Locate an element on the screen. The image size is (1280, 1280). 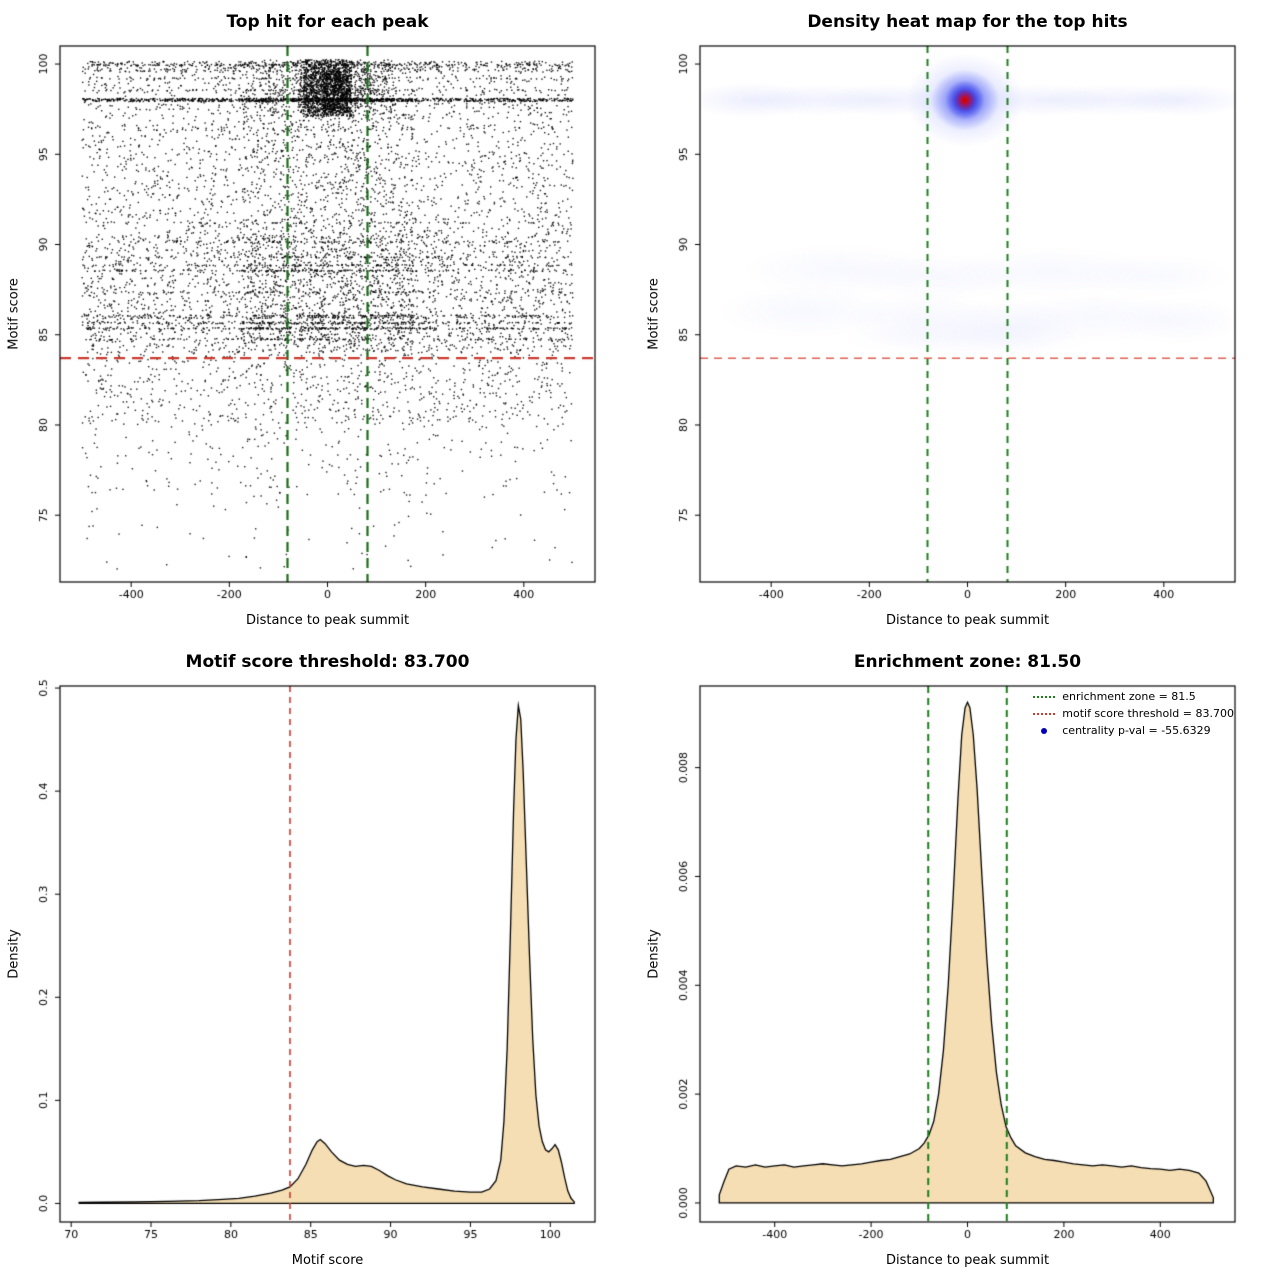
legend-item-centrality-pval: centrality p-val = -55.6329 is located at coordinates (1133, 730).